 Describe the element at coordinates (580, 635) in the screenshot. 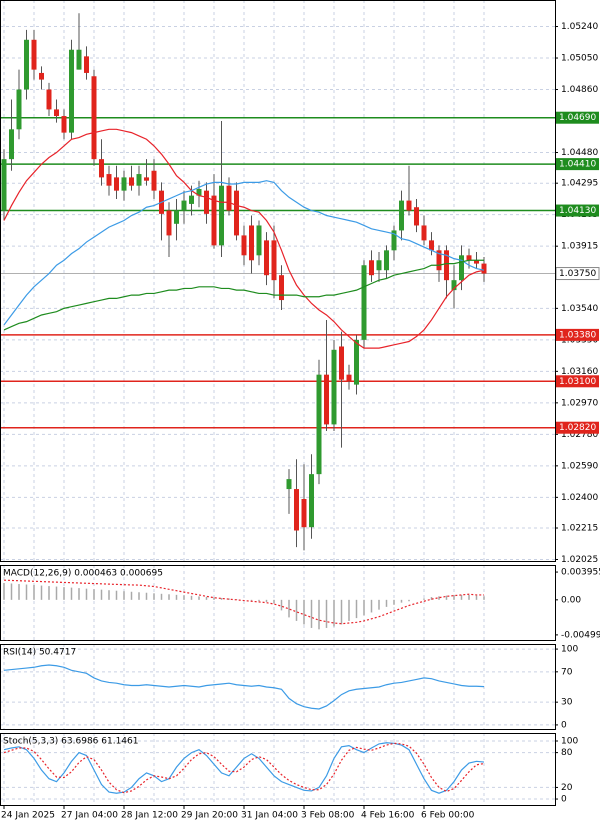

I see `y-tick-label: -0.00499` at that location.